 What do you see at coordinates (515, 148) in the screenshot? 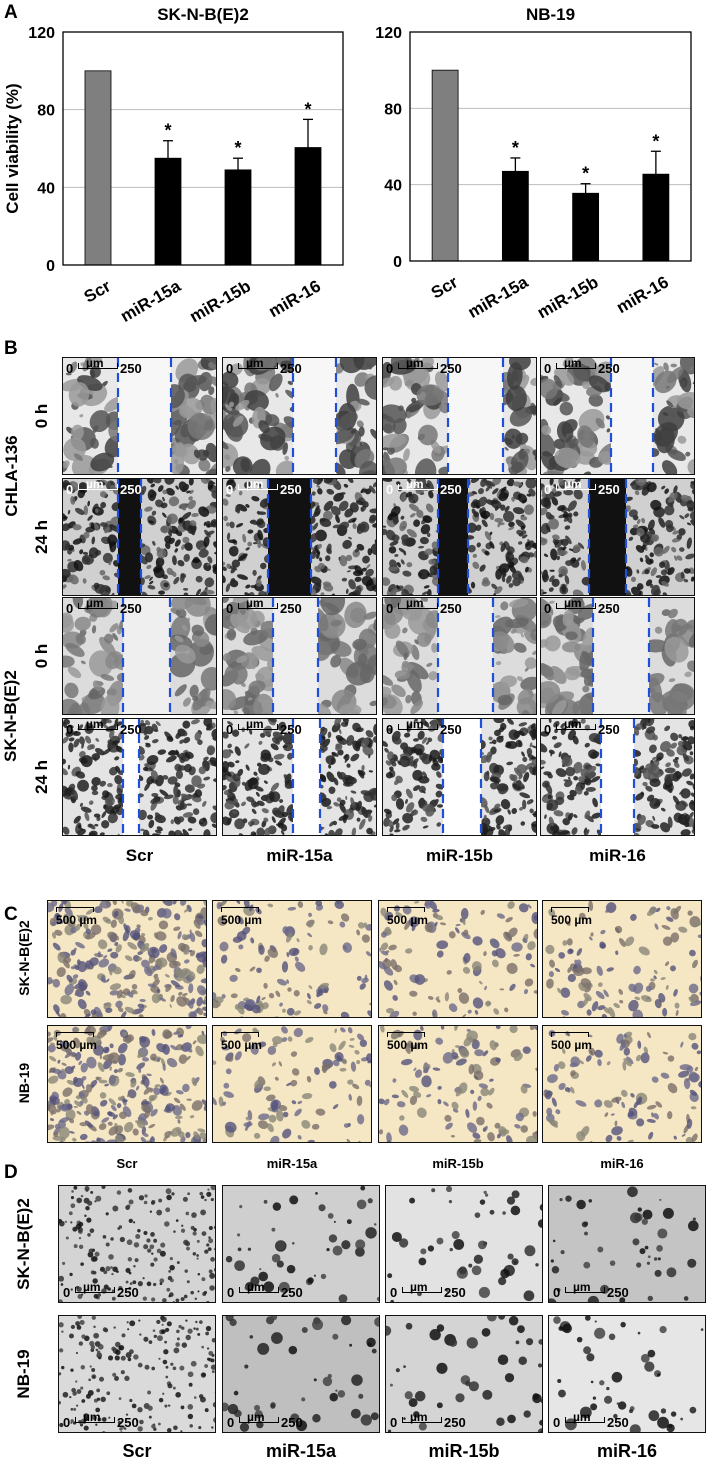
I see `significance-star: *` at bounding box center [515, 148].